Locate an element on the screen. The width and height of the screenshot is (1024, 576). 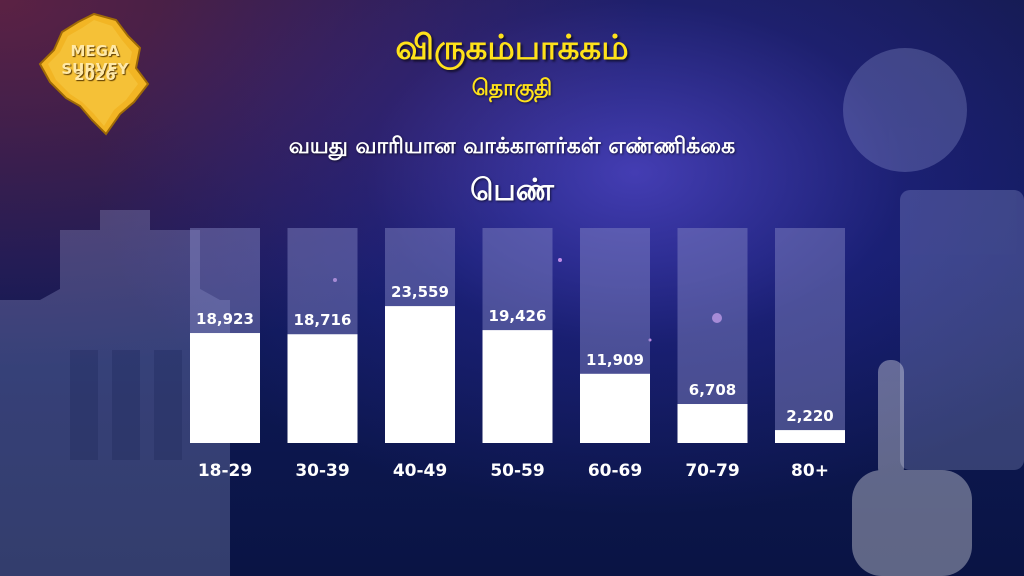
logo-year: 2026 is located at coordinates (95, 75).